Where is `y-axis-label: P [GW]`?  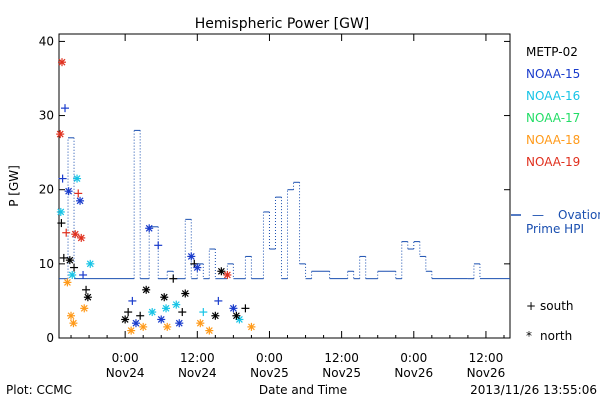
y-axis-label: P [GW] is located at coordinates (14, 186).